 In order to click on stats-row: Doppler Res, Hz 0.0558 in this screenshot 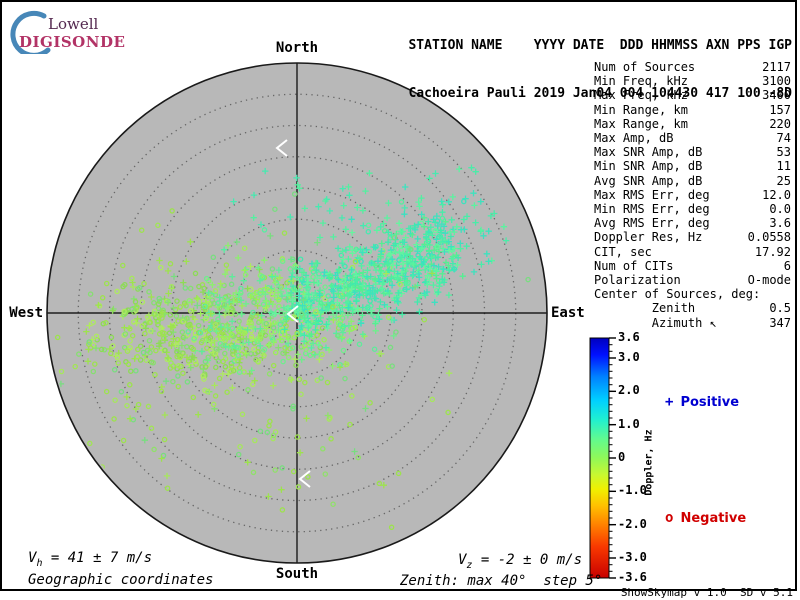, I will do `click(692, 237)`.